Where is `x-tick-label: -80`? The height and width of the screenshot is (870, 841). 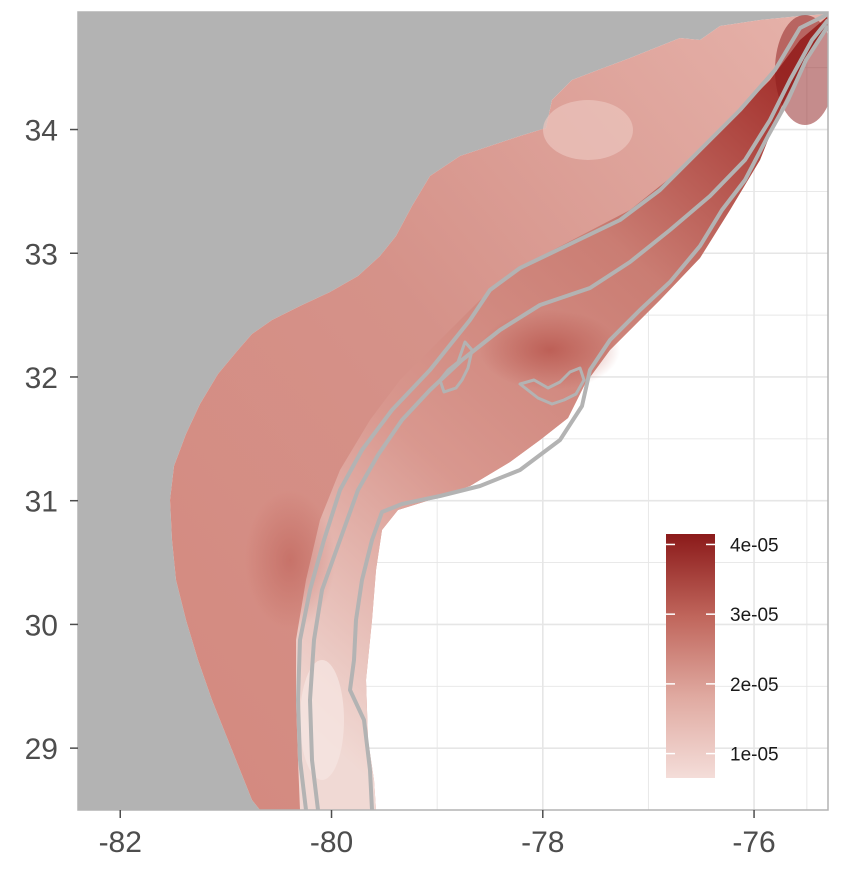
x-tick-label: -80 is located at coordinates (331, 842).